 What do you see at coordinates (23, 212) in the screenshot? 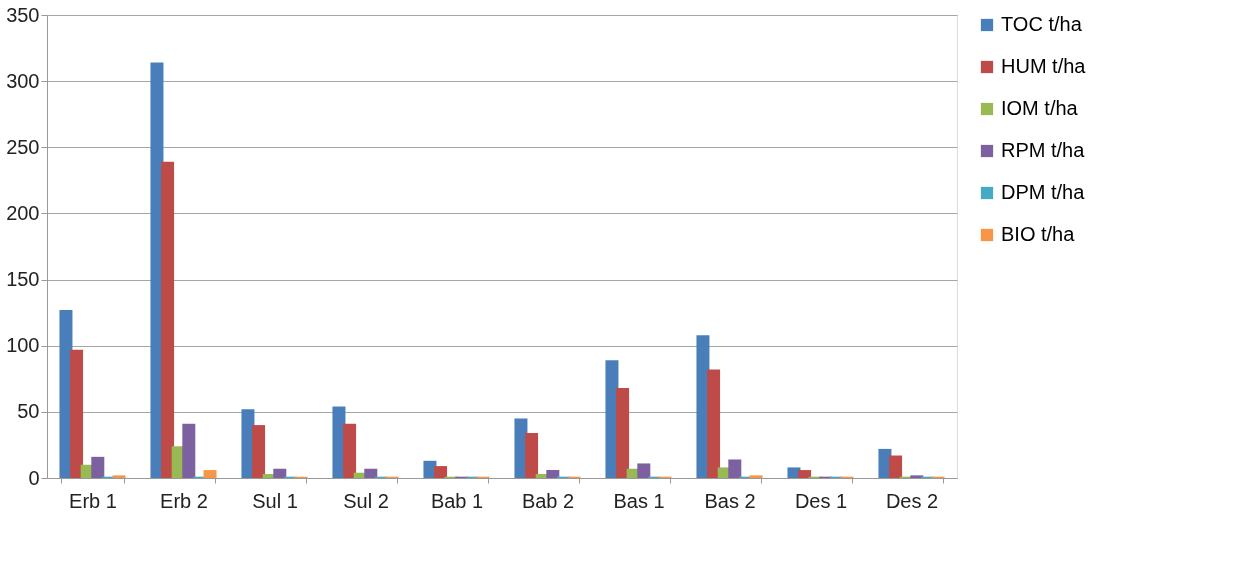
I see `y-tick-label: 200` at bounding box center [23, 212].